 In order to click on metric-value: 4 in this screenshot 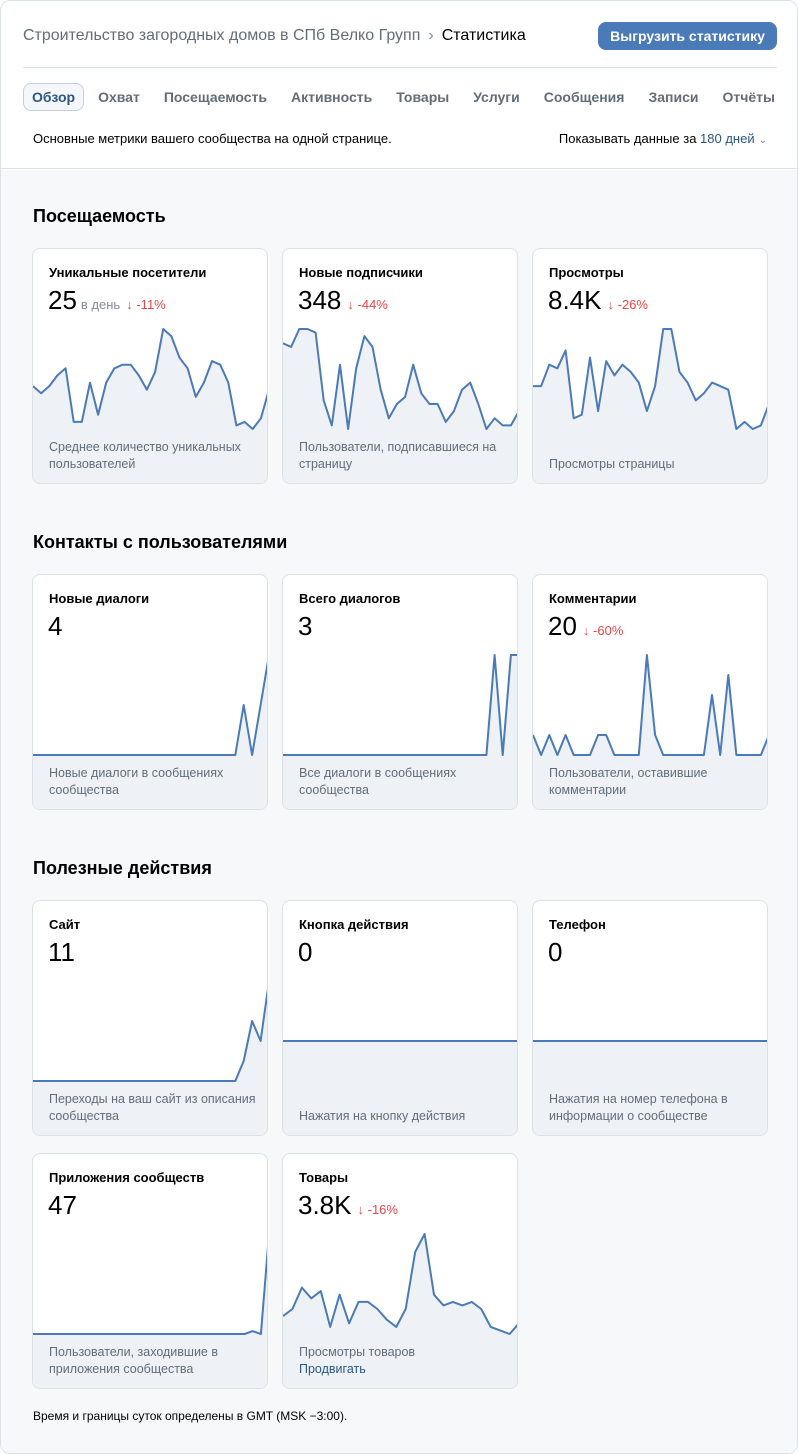, I will do `click(55, 626)`.